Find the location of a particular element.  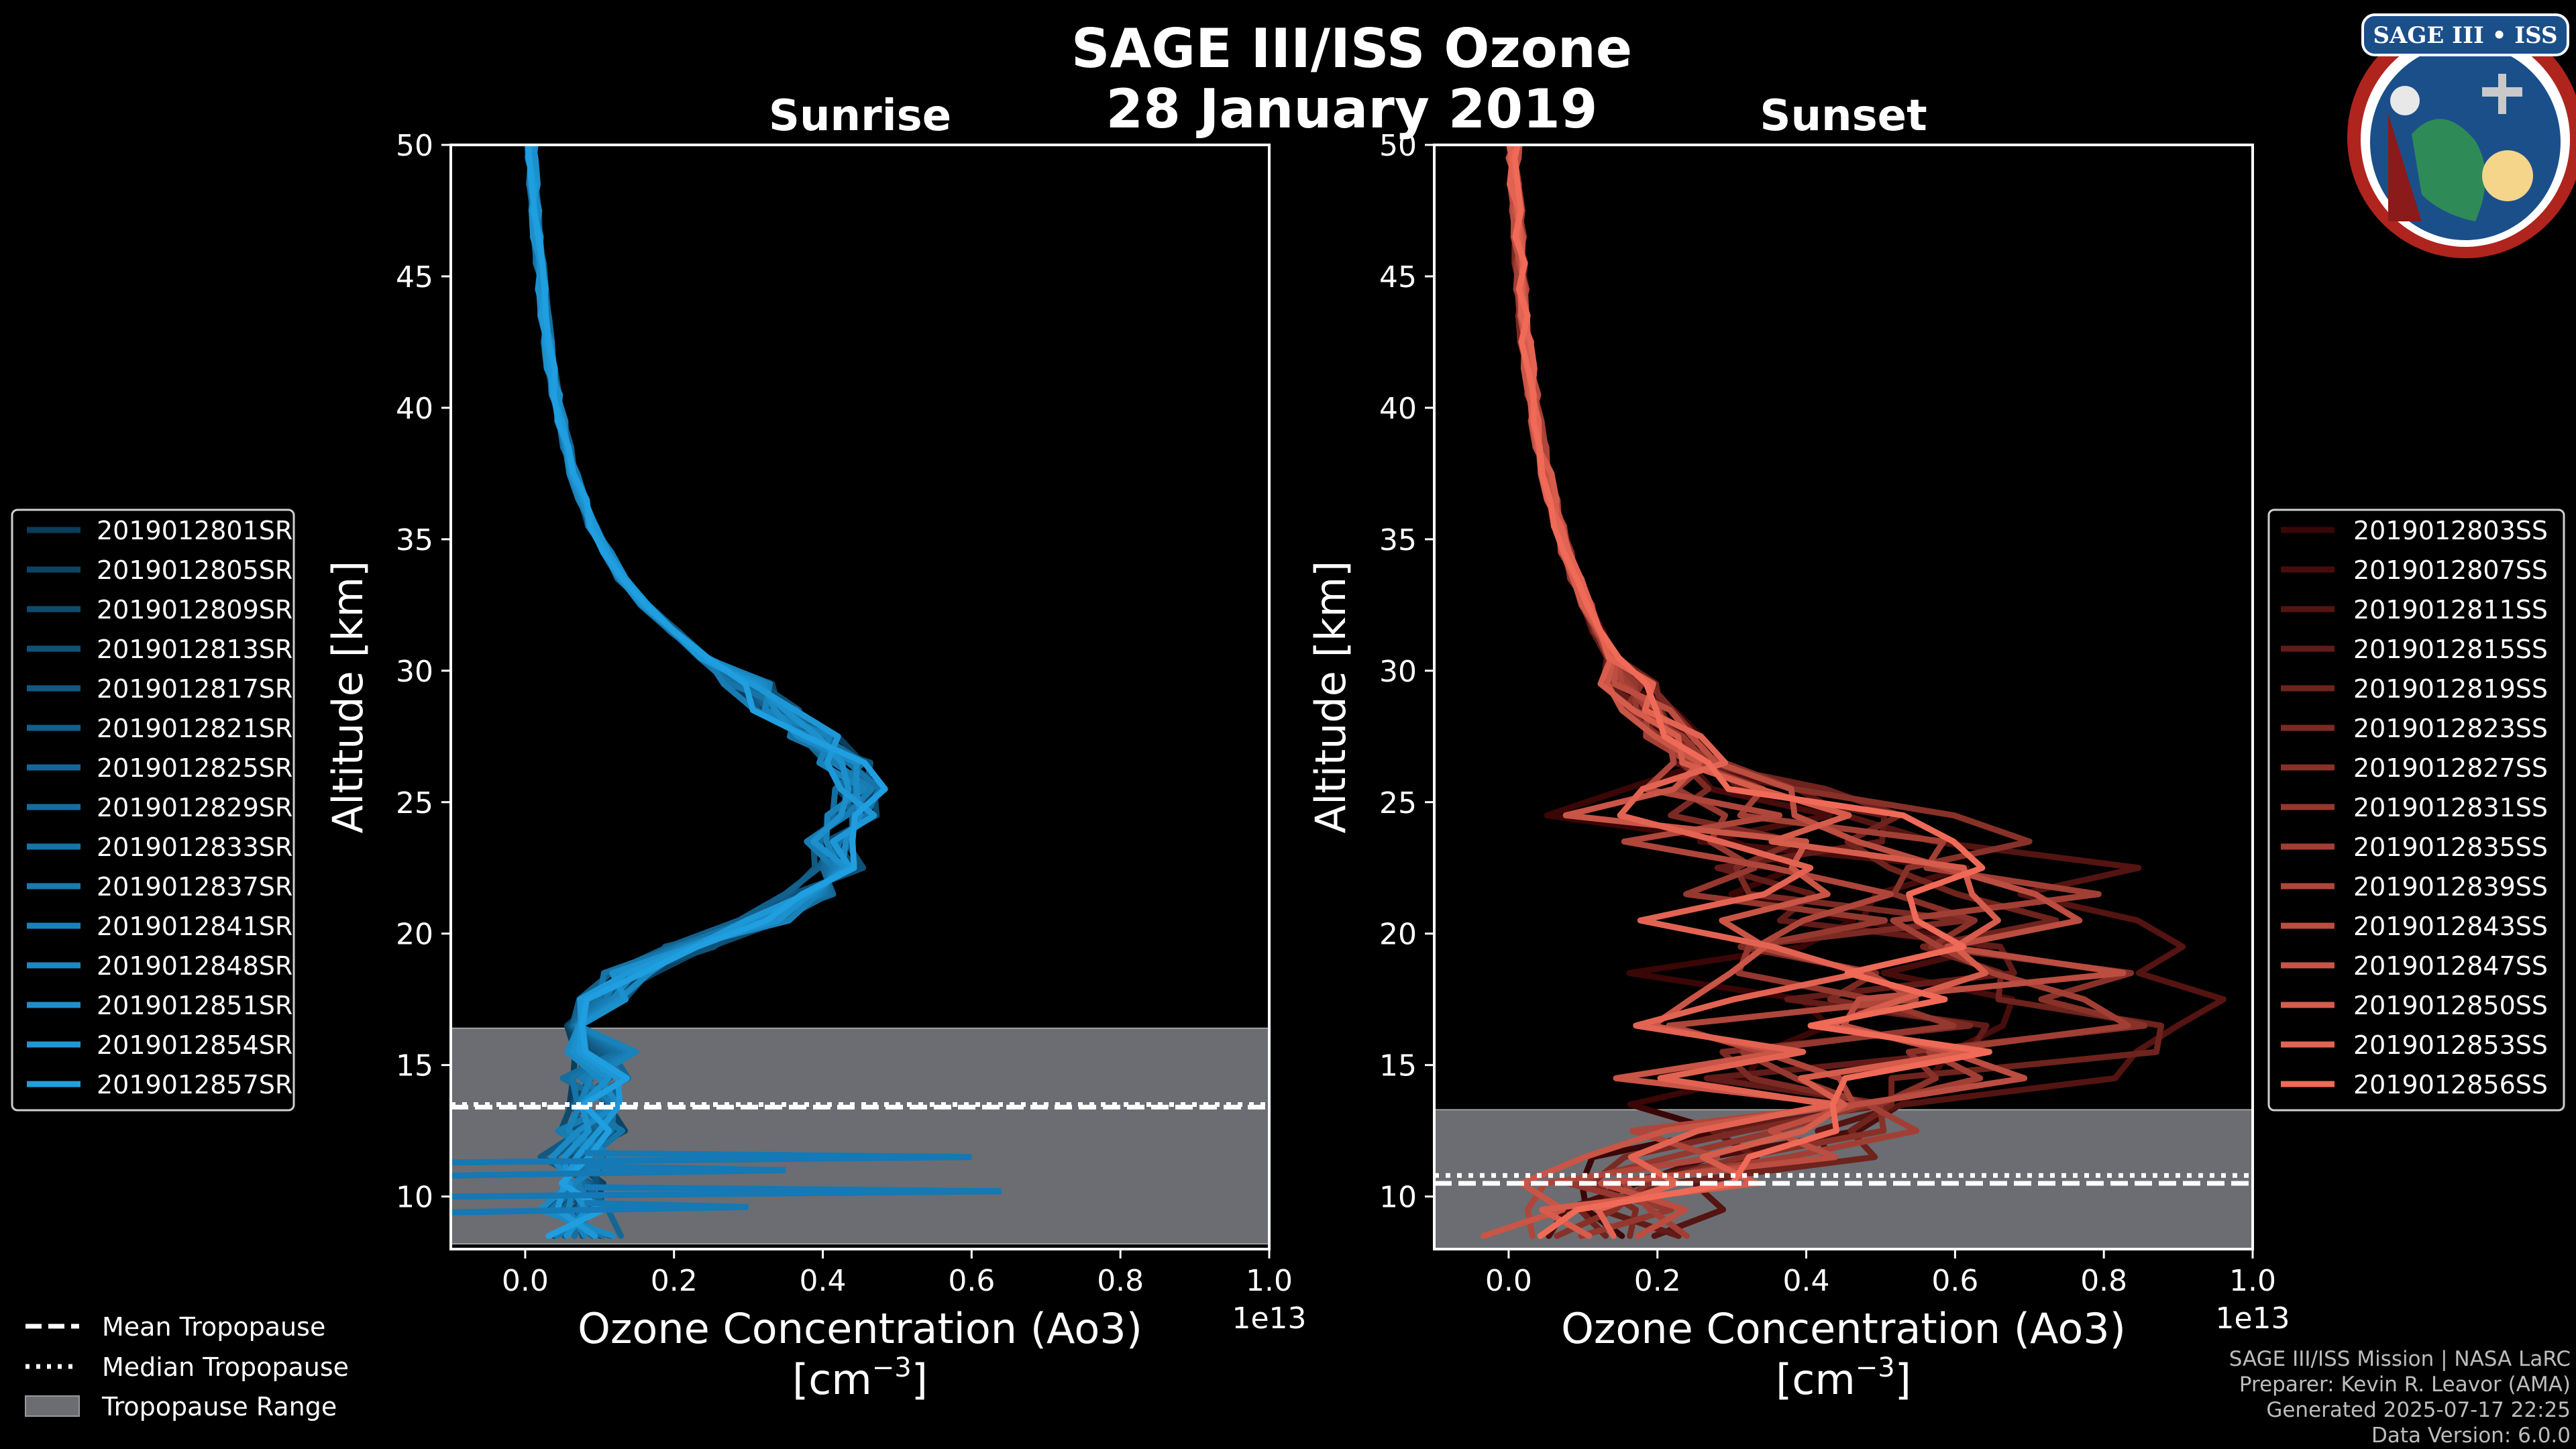

sunrise-xtick-label-5: 1.0 is located at coordinates (1269, 1281).